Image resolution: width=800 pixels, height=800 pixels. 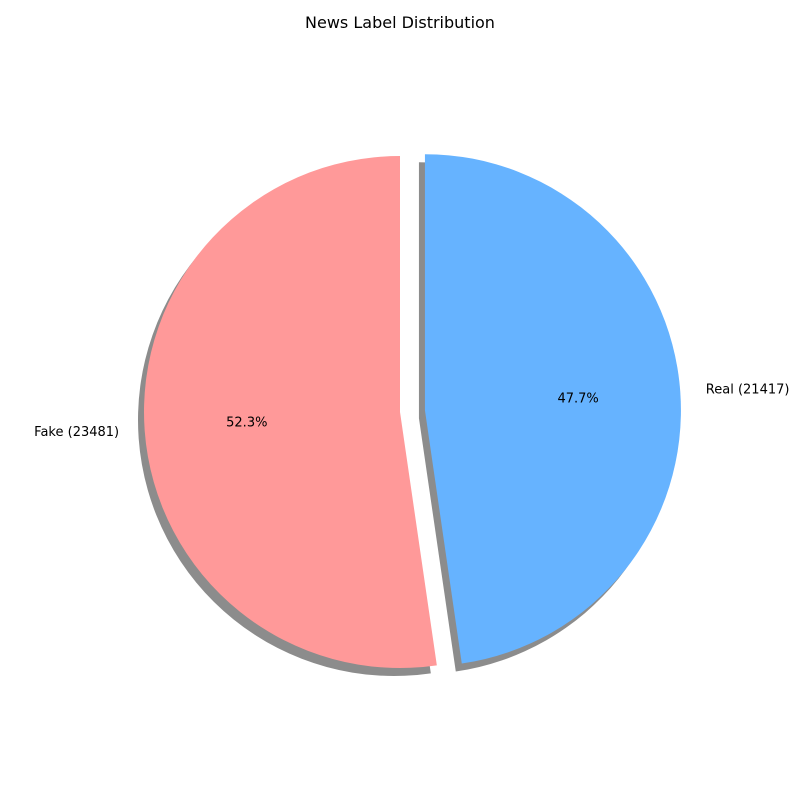 I want to click on slice-label-fake: Fake (23481), so click(x=76, y=432).